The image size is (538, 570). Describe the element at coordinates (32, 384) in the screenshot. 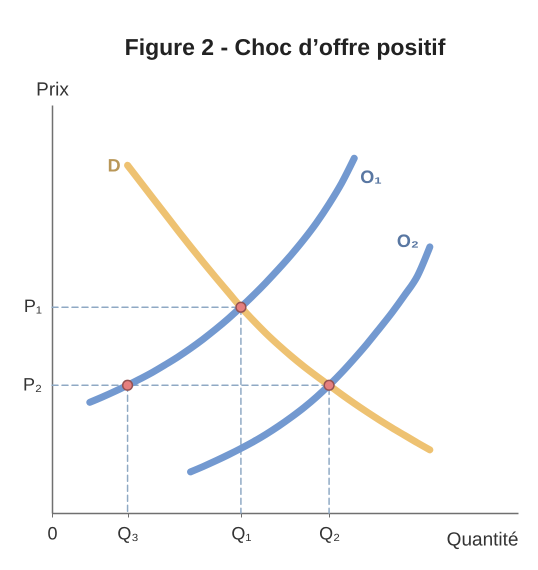

I see `series-label: P₂` at that location.